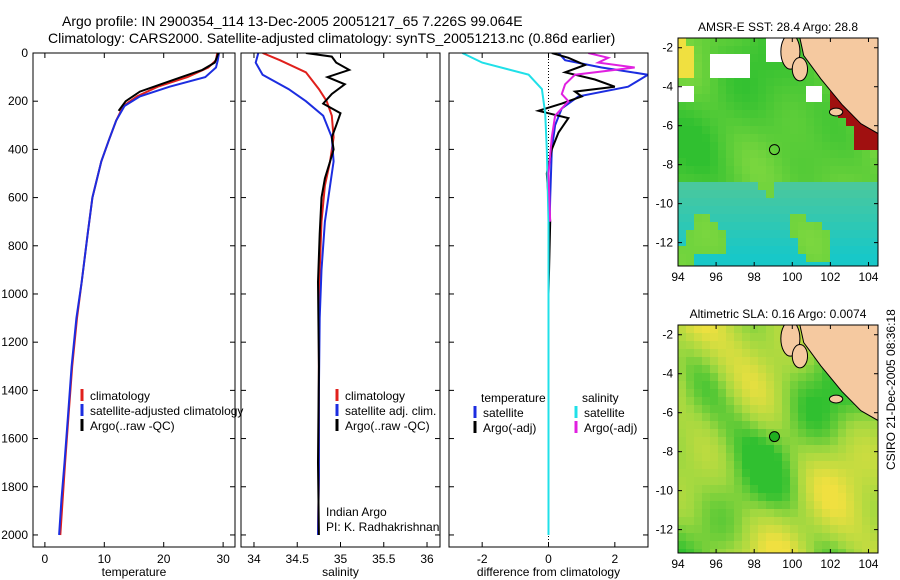 Image resolution: width=900 pixels, height=580 pixels. Describe the element at coordinates (667, 374) in the screenshot. I see `y-tick-label: -4` at that location.